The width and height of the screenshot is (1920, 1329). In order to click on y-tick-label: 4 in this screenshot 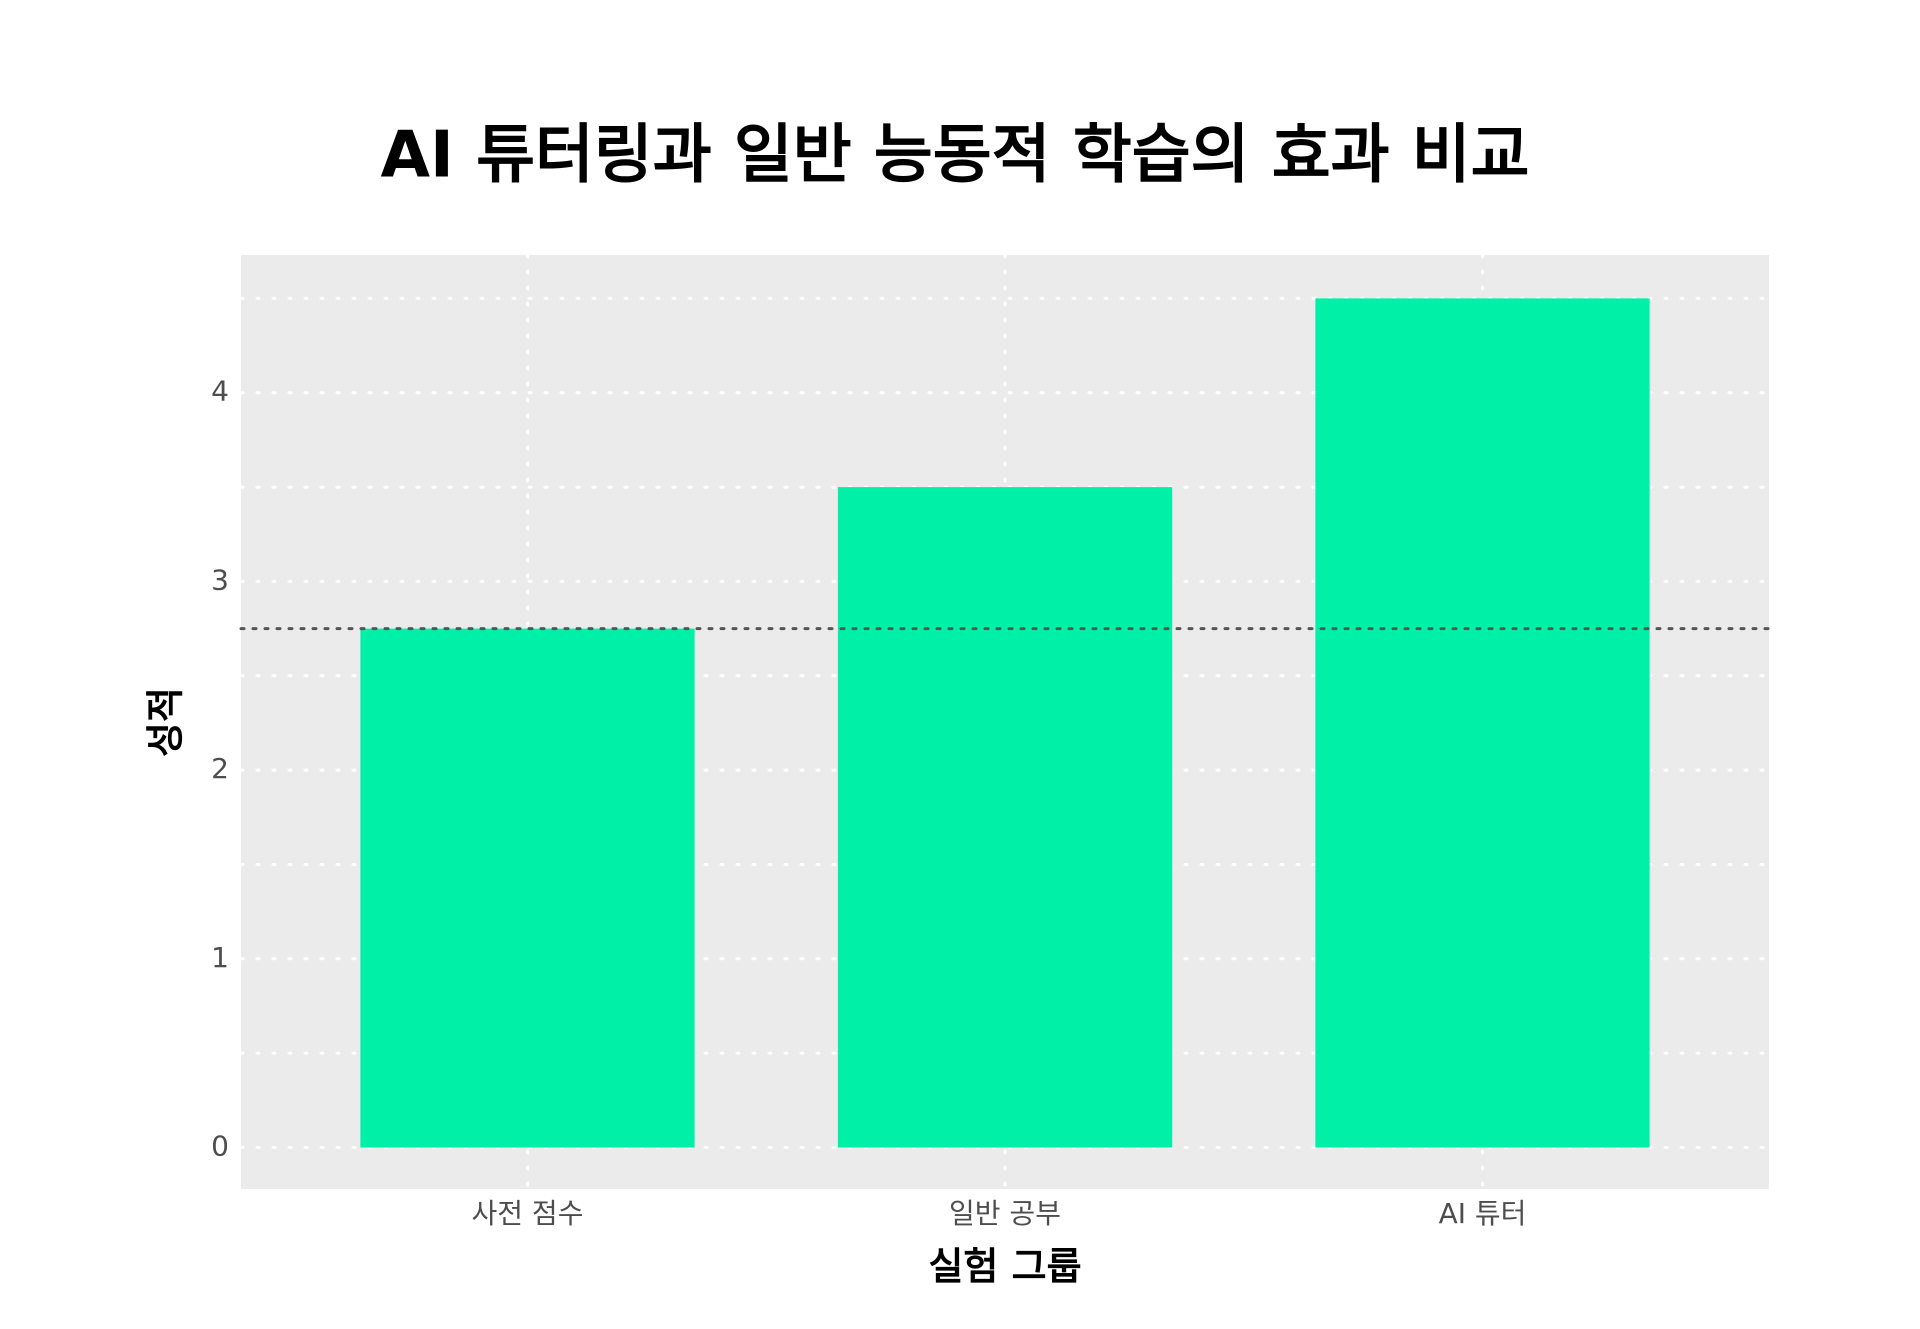, I will do `click(220, 391)`.